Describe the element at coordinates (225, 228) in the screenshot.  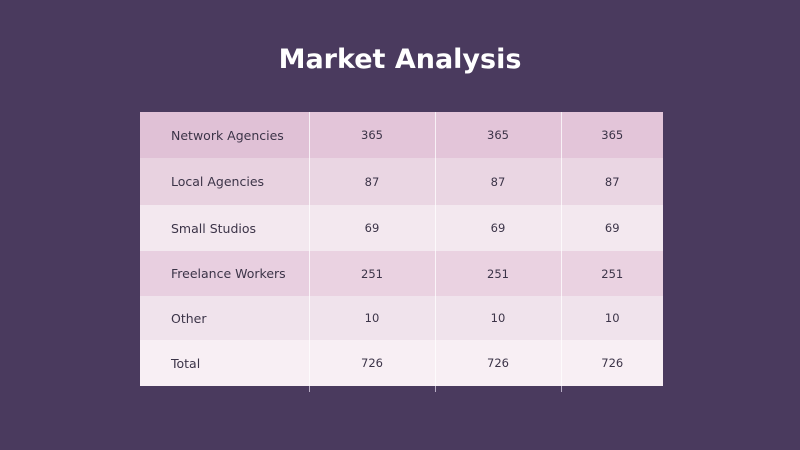
I see `row-label: Small Studios` at that location.